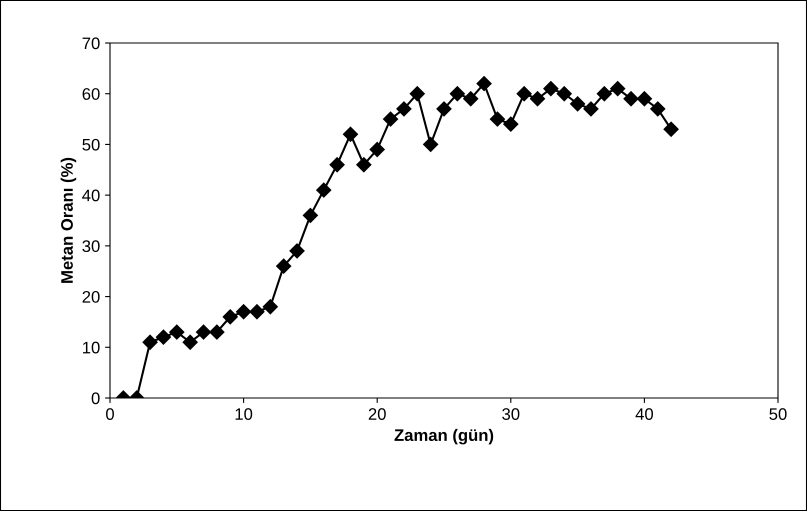 The width and height of the screenshot is (807, 511). Describe the element at coordinates (91, 348) in the screenshot. I see `y-tick-label: 10` at that location.